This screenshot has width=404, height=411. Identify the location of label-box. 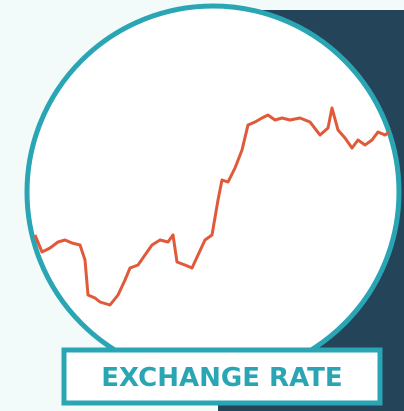
(222, 376).